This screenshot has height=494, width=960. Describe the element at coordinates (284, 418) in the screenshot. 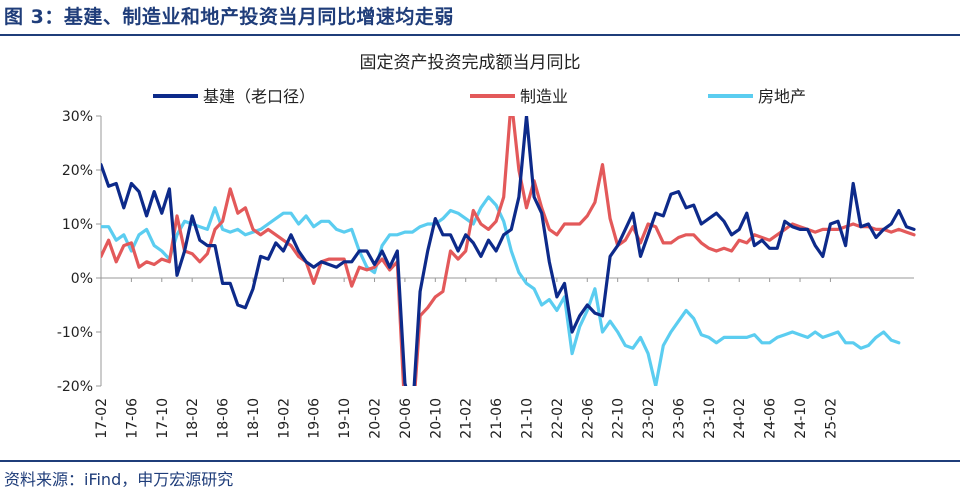

I see `x-tick-label: 19-02` at that location.